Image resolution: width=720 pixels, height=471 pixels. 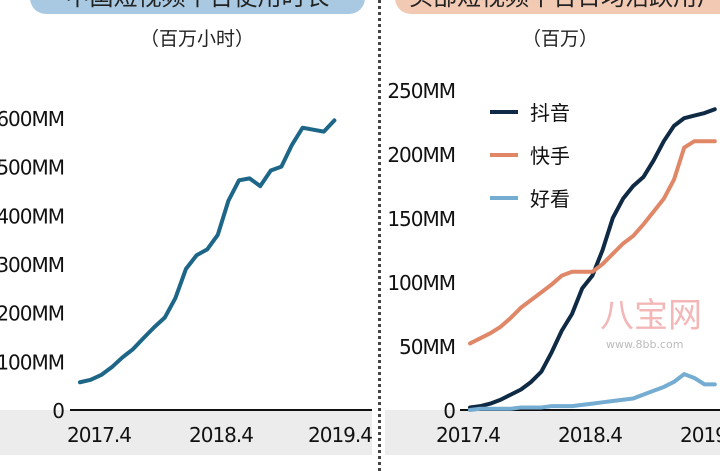 What do you see at coordinates (427, 347) in the screenshot?
I see `right-y-tick: 50MM` at bounding box center [427, 347].